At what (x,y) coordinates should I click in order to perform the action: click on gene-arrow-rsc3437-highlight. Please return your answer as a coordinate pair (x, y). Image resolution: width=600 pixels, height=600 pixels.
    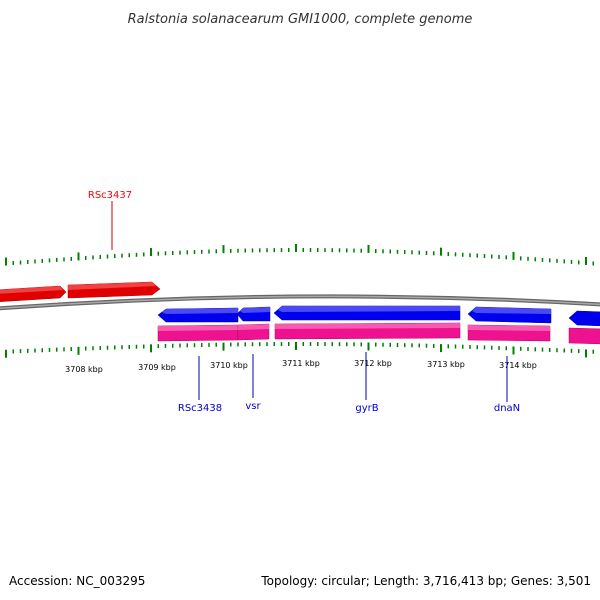
    Looking at the image, I should click on (112, 286).